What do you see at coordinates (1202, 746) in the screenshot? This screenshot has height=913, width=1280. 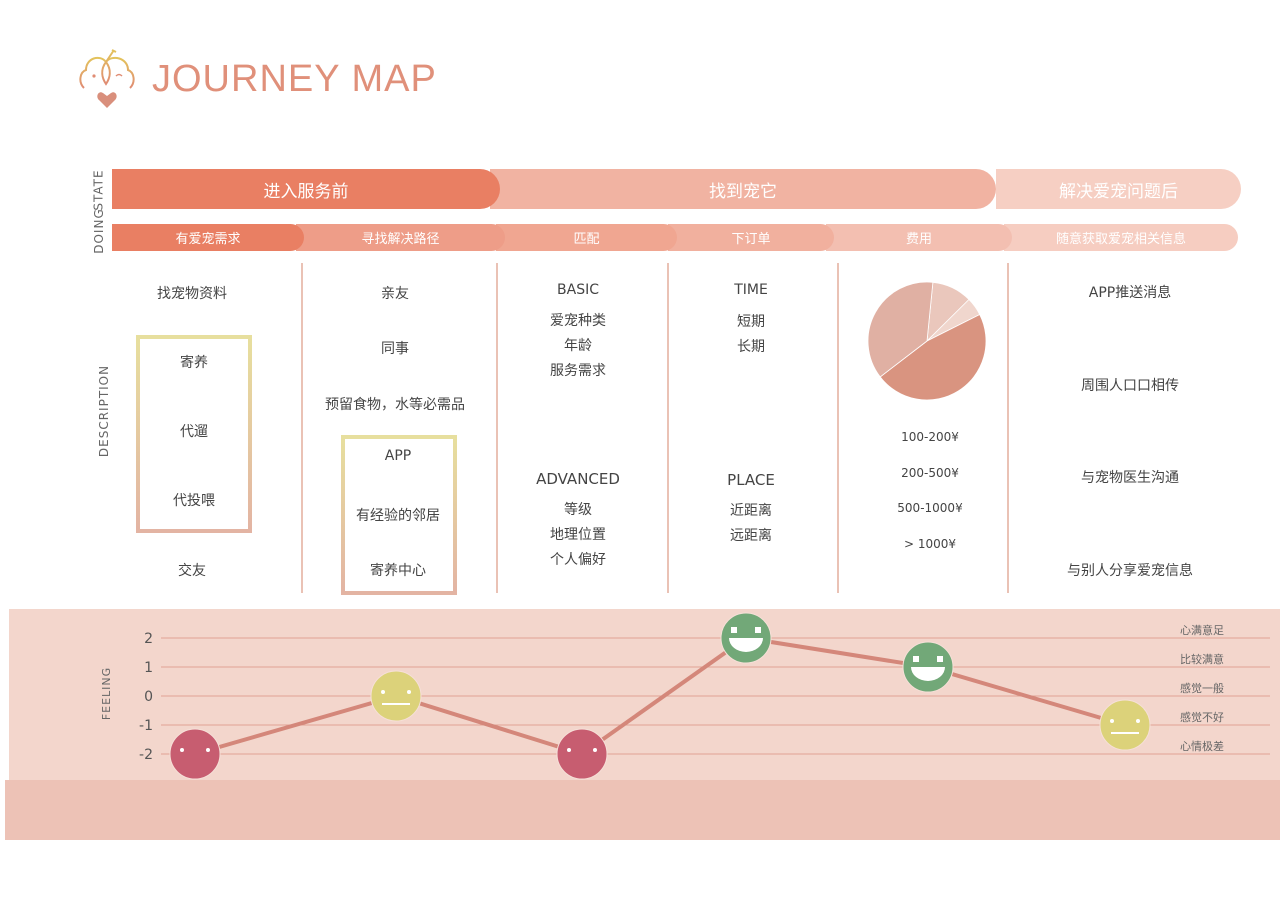 I see `level-label: 心情极差` at bounding box center [1202, 746].